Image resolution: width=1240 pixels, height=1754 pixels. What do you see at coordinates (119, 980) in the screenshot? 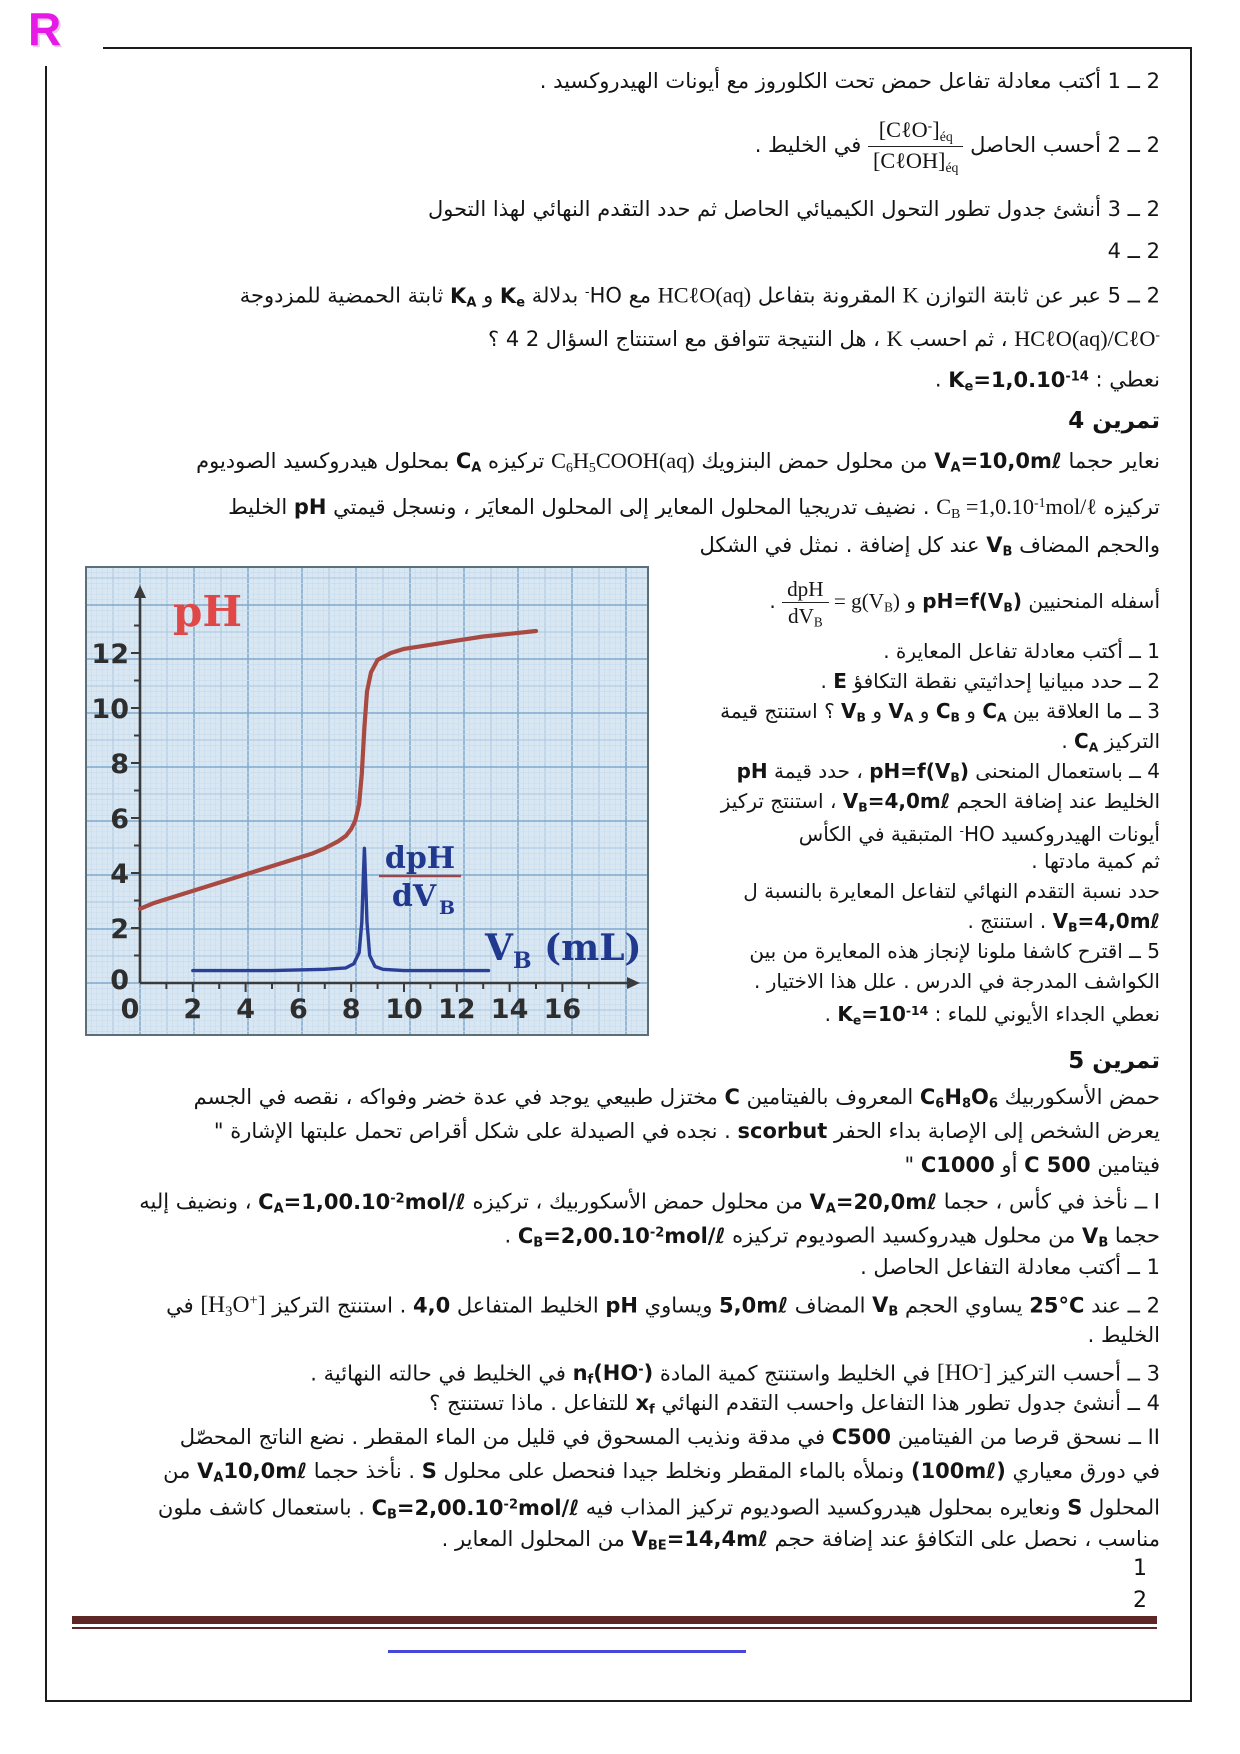
I see `y-tick-label: 0` at bounding box center [119, 980].